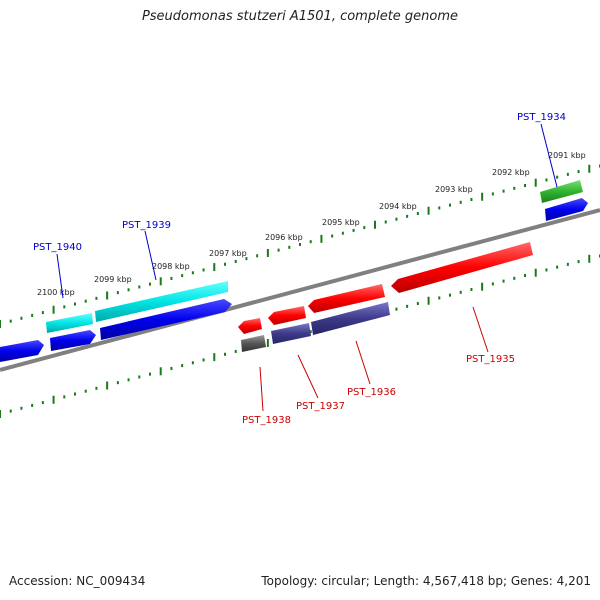 The image size is (600, 600). What do you see at coordinates (480, 329) in the screenshot?
I see `leader-pst-1935` at bounding box center [480, 329].